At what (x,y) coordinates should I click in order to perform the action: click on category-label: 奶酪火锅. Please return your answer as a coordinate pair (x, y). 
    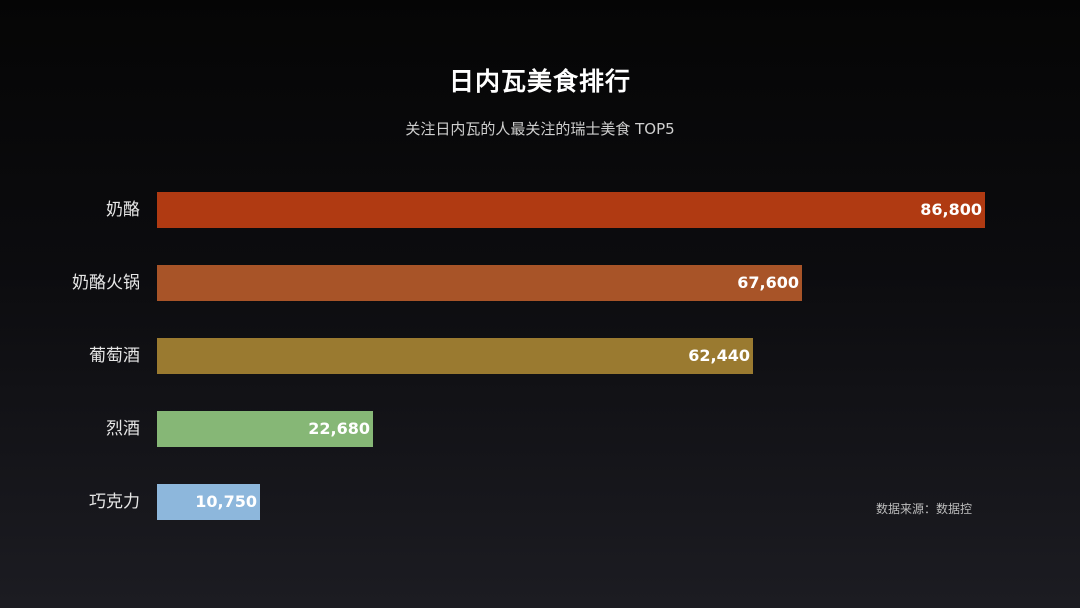
    Looking at the image, I should click on (106, 283).